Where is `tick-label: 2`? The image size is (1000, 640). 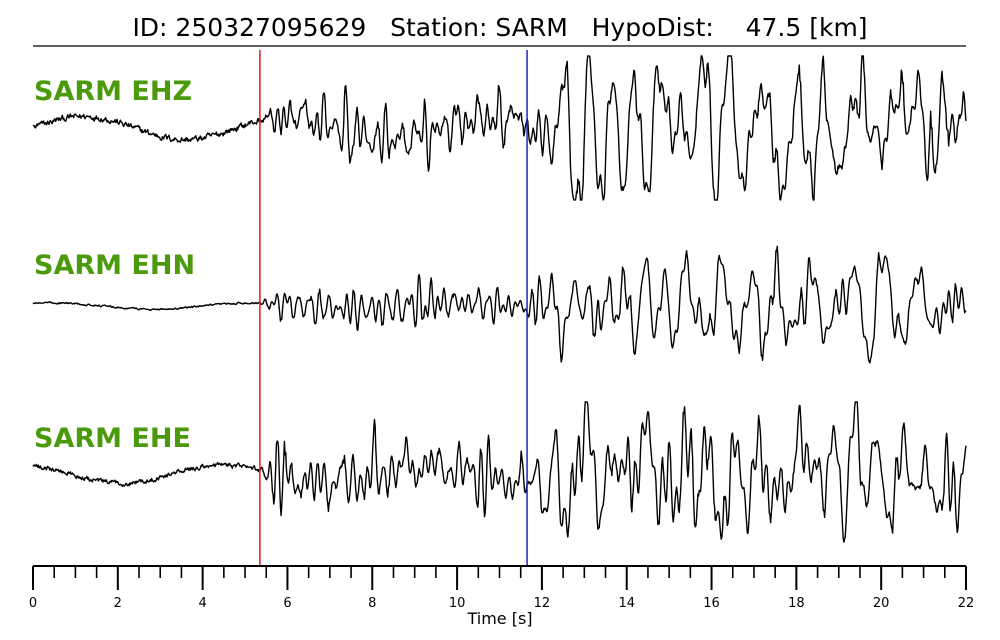
tick-label: 2 is located at coordinates (118, 603).